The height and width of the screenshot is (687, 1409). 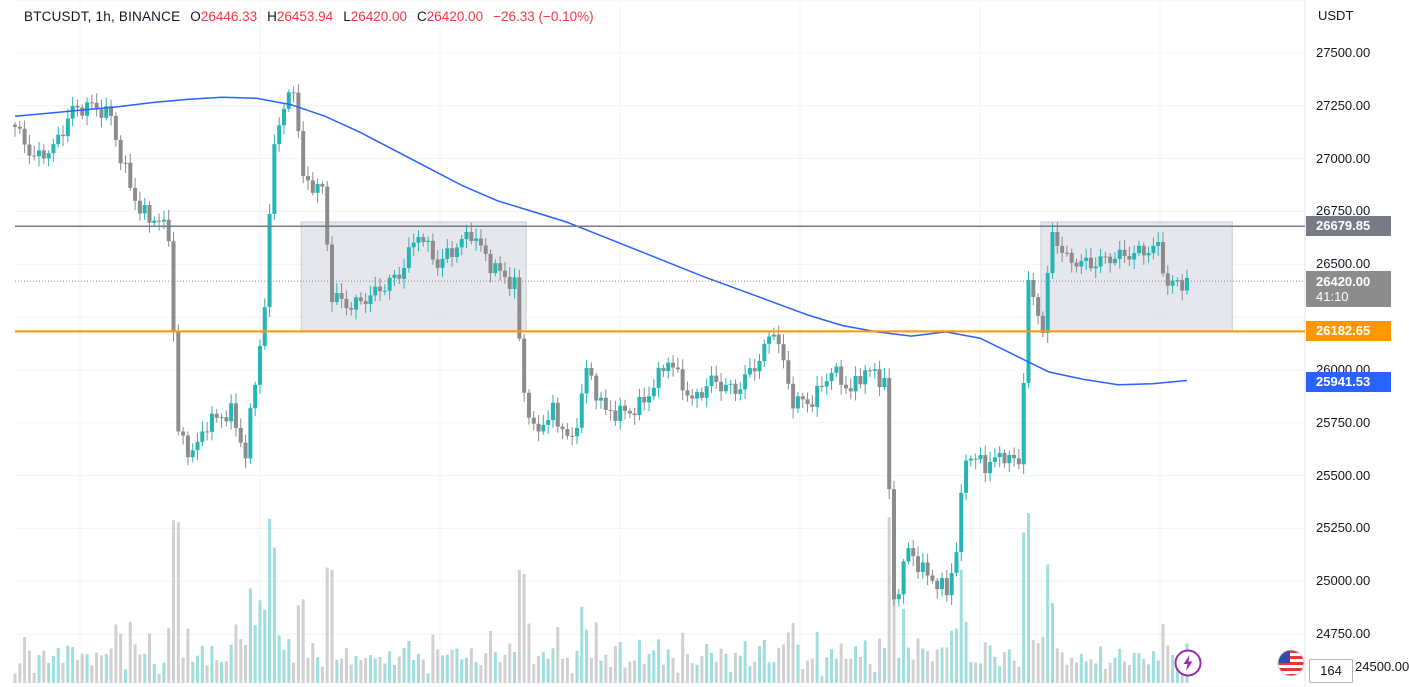 What do you see at coordinates (102, 16) in the screenshot?
I see `symbol-name: BTCUSDT, 1h, BINANCE` at bounding box center [102, 16].